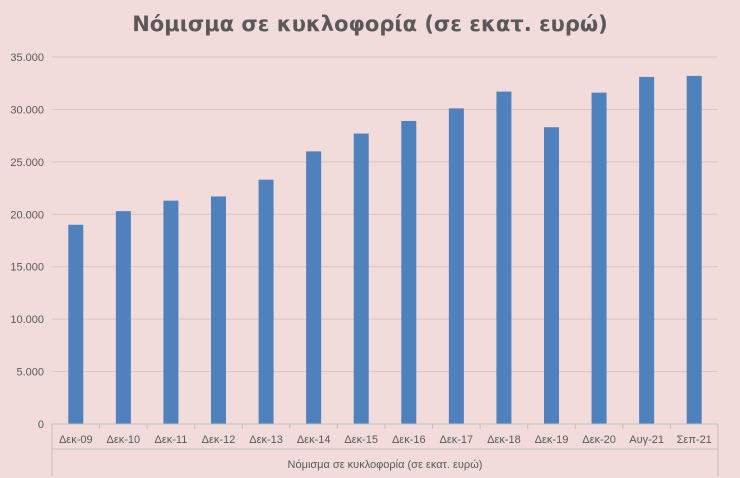  What do you see at coordinates (76, 440) in the screenshot?
I see `x-tick-label: Δεκ-09` at bounding box center [76, 440].